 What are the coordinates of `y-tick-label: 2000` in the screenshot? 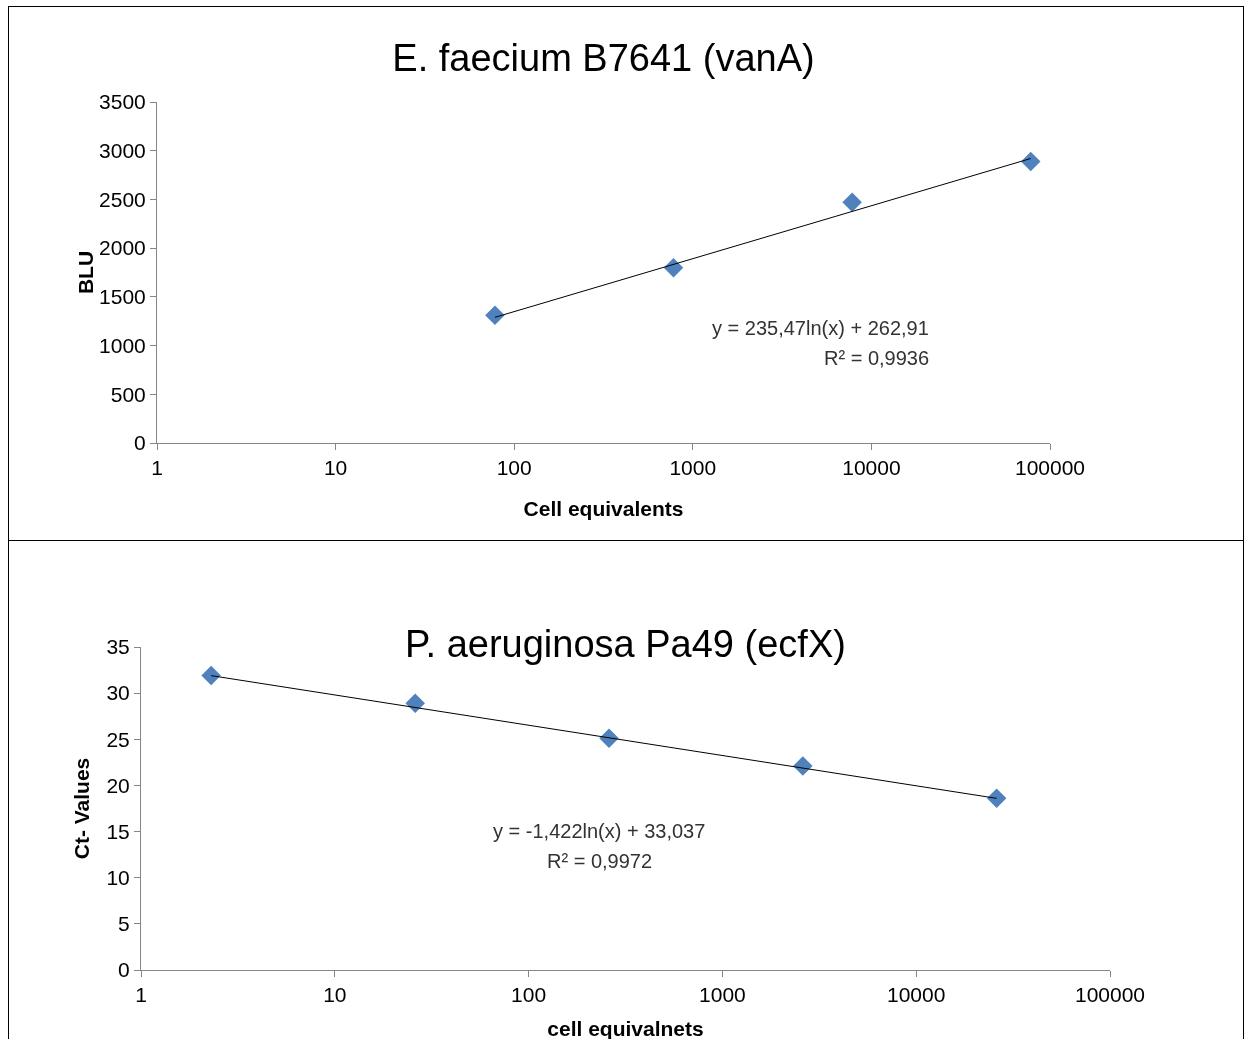 It's located at (122, 248).